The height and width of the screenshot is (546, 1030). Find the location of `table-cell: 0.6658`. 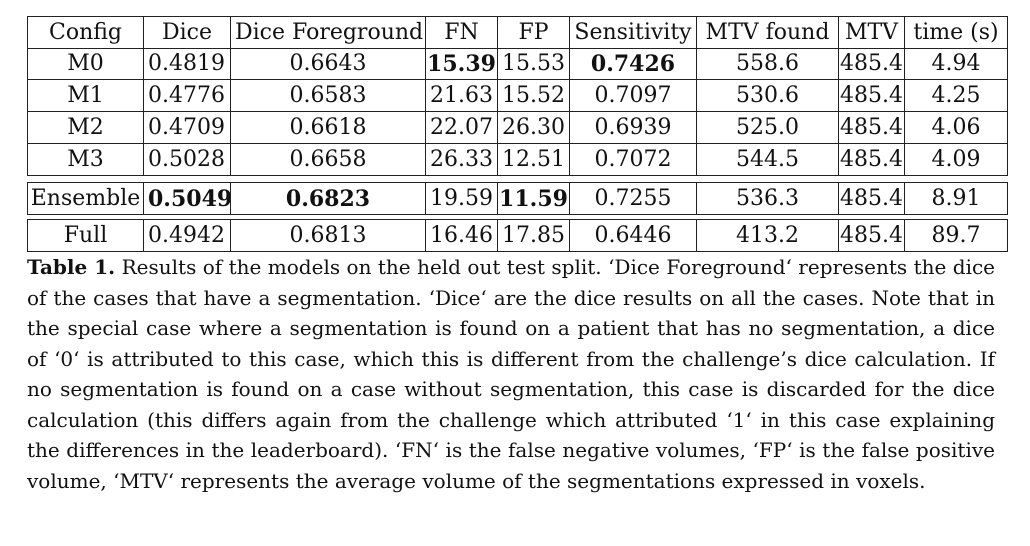

table-cell: 0.6658 is located at coordinates (327, 159).